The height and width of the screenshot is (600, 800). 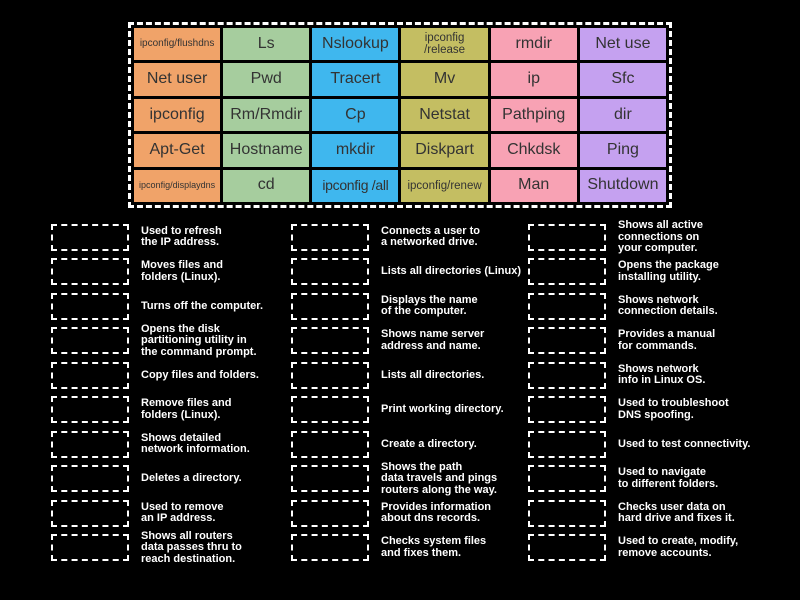 What do you see at coordinates (533, 79) in the screenshot?
I see `keyword-tile: ip` at bounding box center [533, 79].